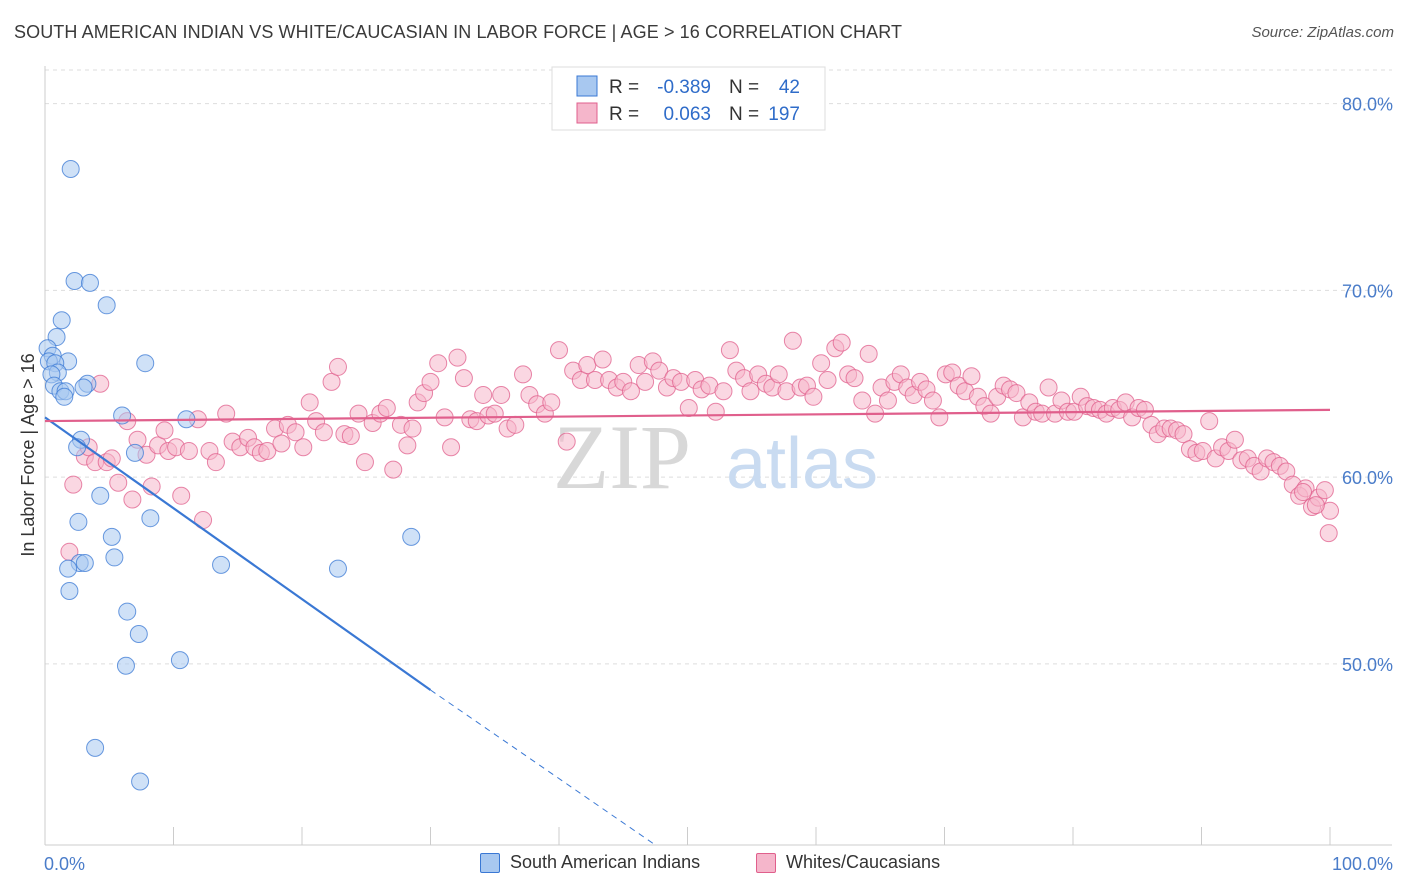  I want to click on y-axis-label: In Labor Force | Age > 16, so click(28, 454).